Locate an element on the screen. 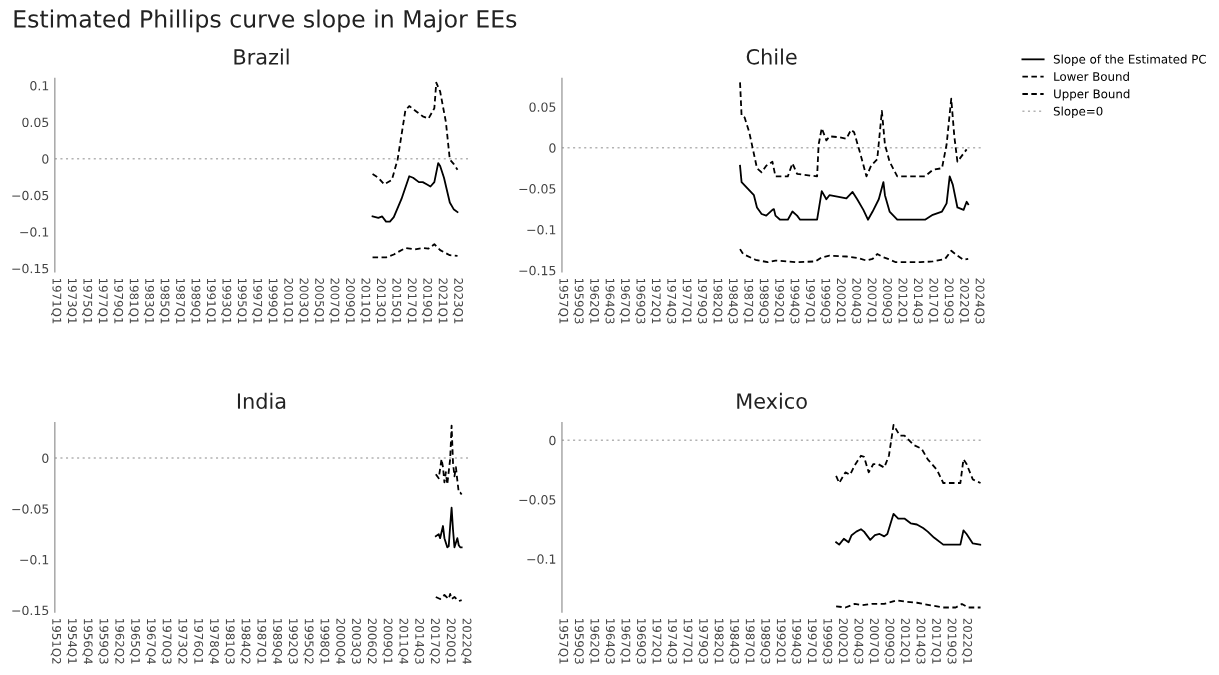  x-tick-label: 2015Q1 is located at coordinates (396, 301).